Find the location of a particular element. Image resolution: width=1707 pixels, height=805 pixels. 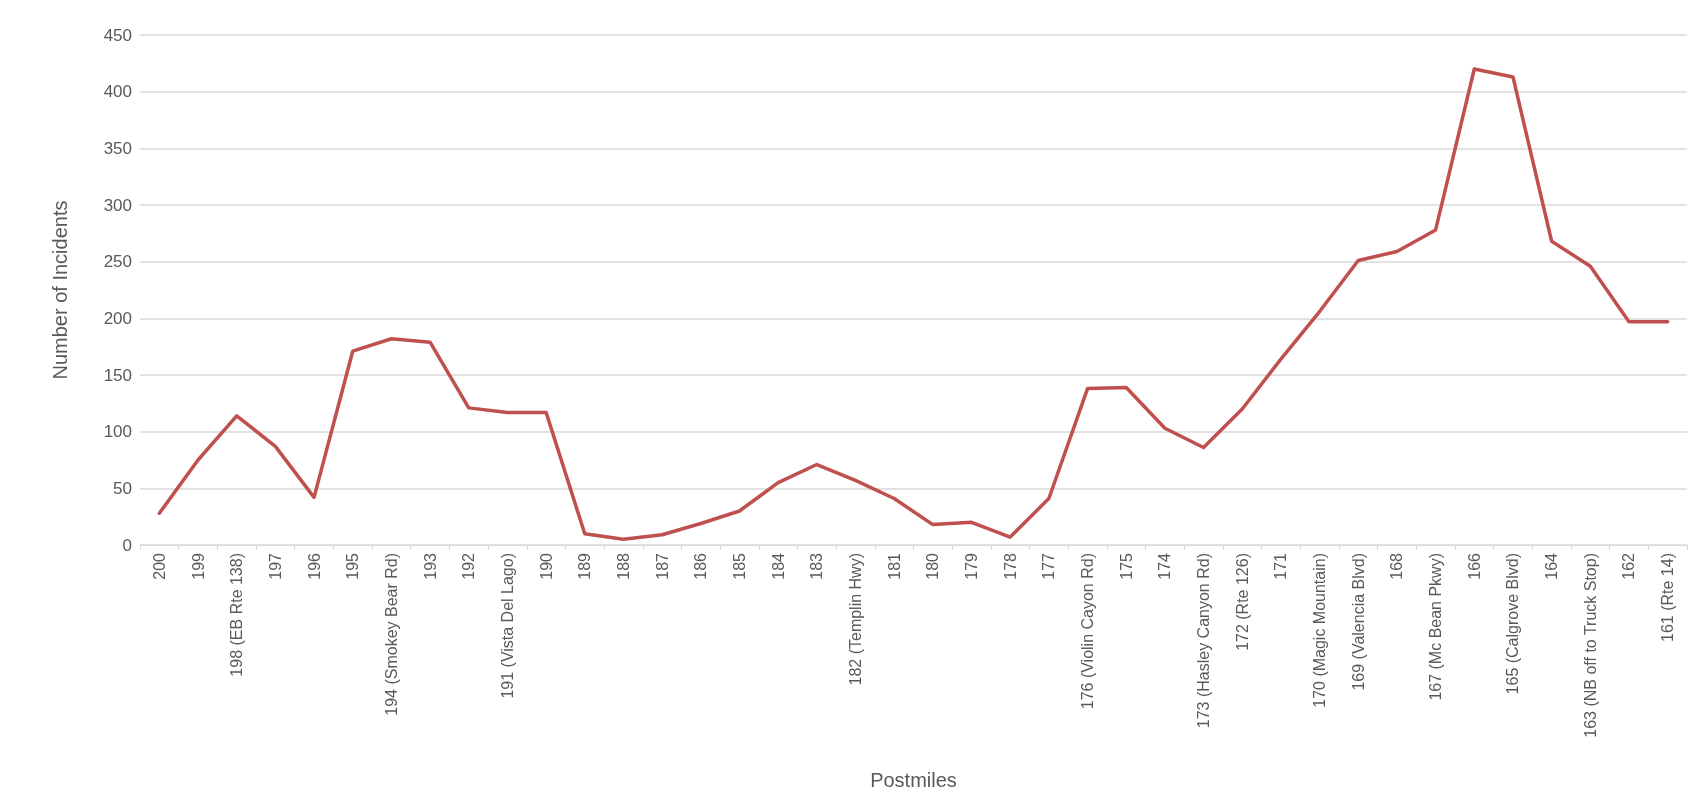

x-tick-label: 174 is located at coordinates (1165, 566).